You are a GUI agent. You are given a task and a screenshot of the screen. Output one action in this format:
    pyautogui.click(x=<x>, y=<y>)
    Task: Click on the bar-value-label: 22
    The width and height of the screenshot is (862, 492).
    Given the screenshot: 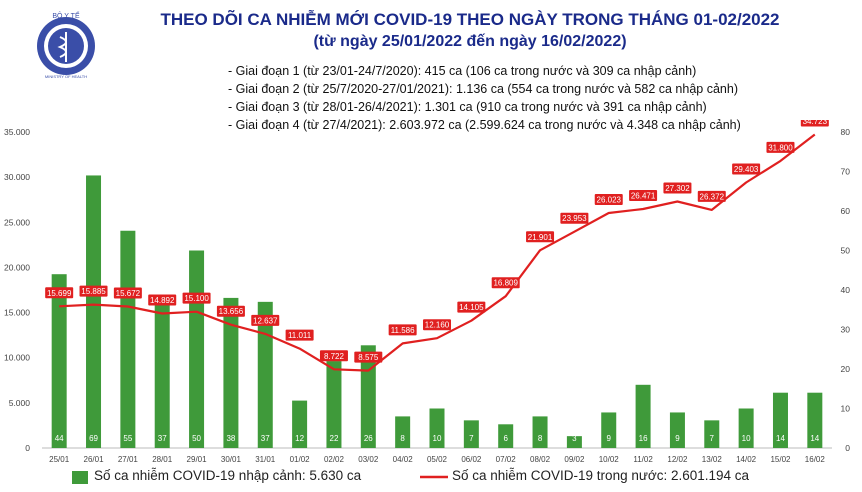 What is the action you would take?
    pyautogui.click(x=334, y=438)
    